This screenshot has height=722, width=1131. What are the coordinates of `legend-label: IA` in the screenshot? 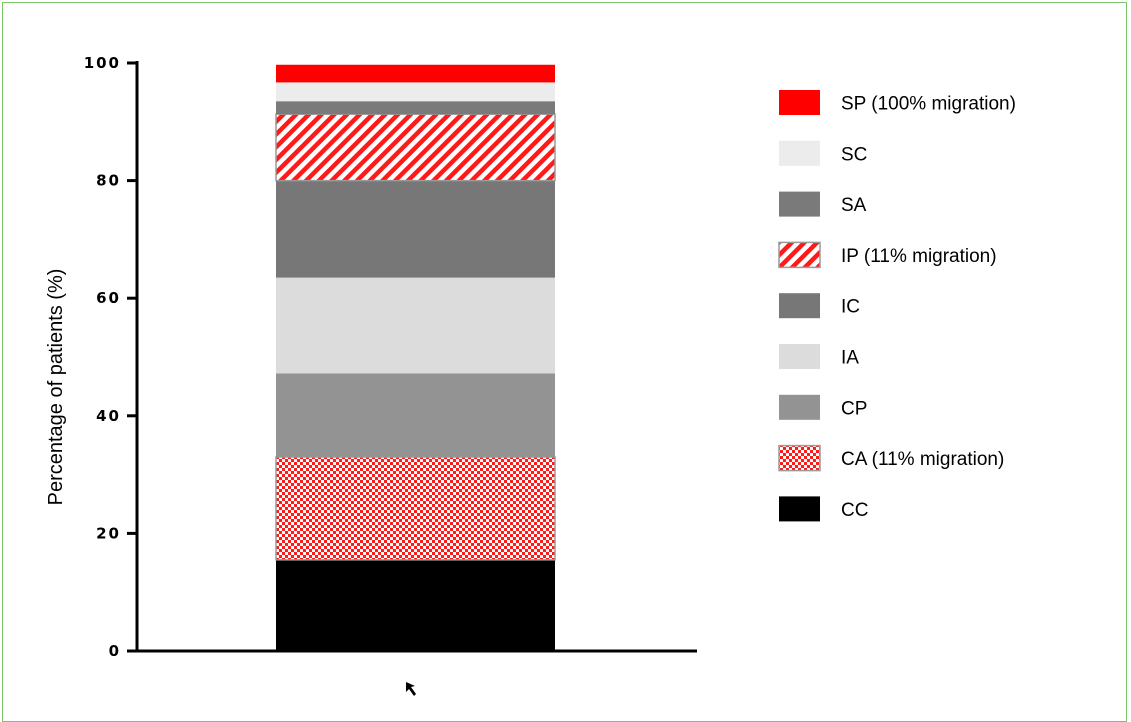 It's located at (850, 358).